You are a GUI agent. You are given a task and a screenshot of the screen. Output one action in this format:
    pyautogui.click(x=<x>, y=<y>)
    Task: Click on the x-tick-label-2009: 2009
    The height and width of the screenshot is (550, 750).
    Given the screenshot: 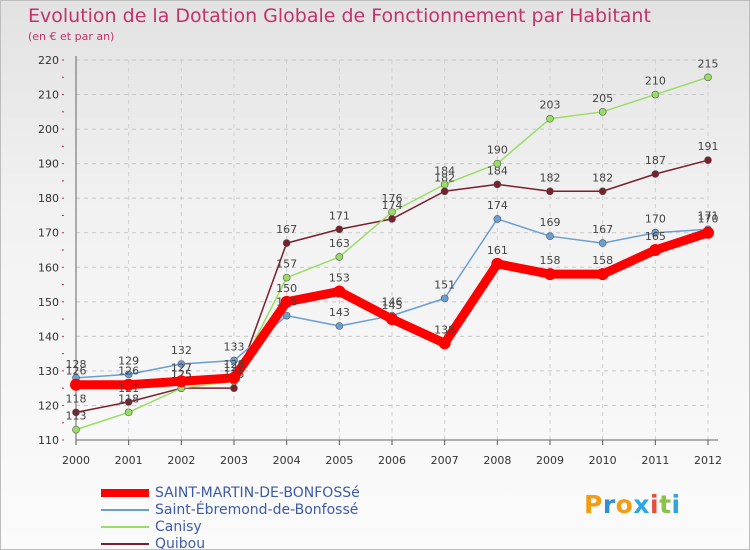 What is the action you would take?
    pyautogui.click(x=550, y=460)
    